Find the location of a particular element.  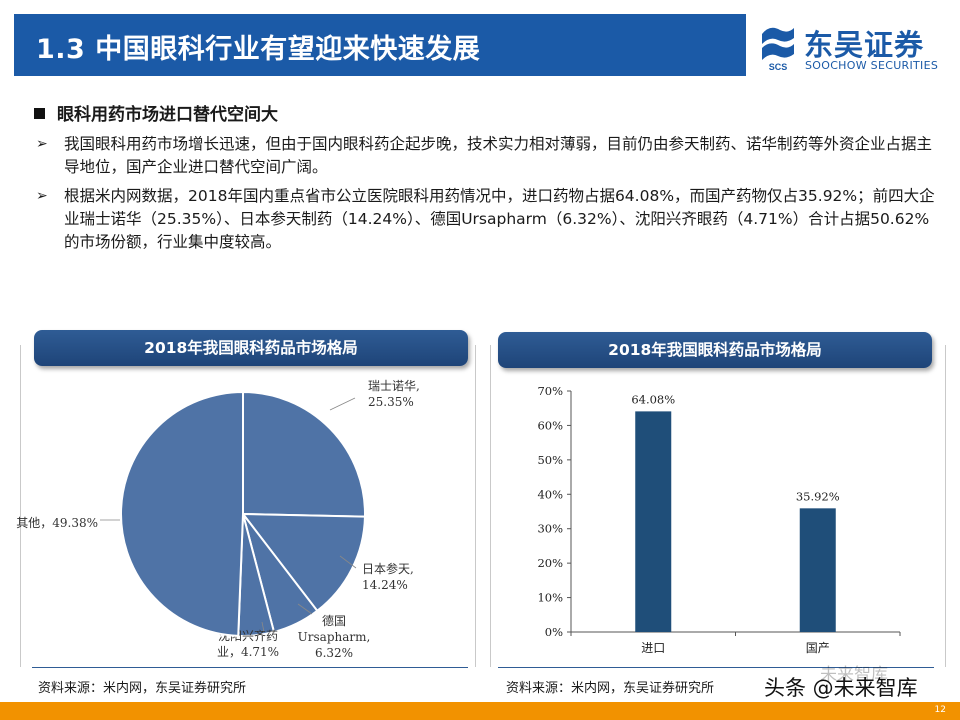

pie-slice-label: 14.24% is located at coordinates (385, 585).